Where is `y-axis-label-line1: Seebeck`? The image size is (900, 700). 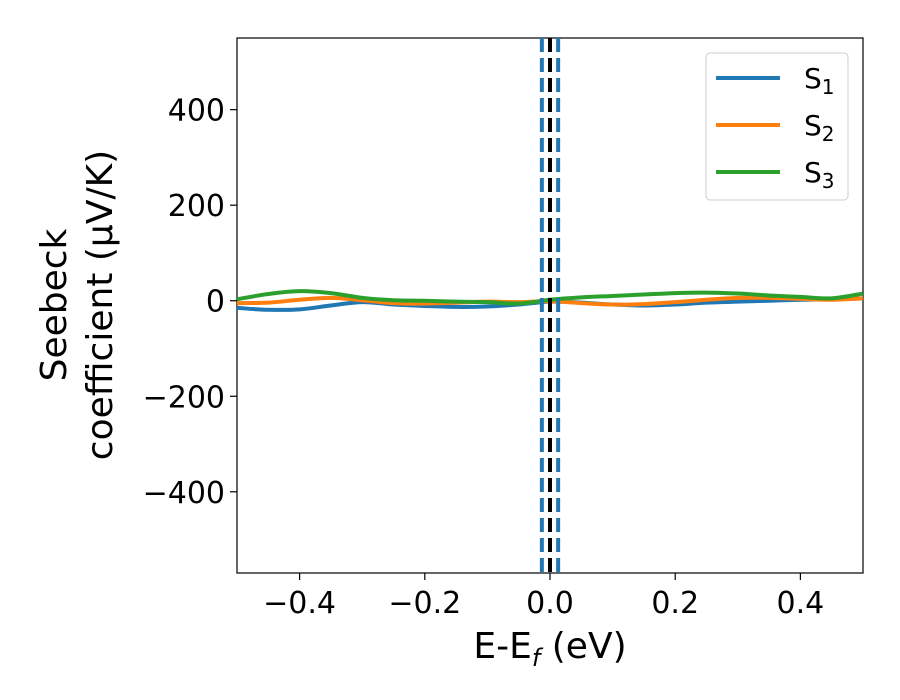
y-axis-label-line1: Seebeck is located at coordinates (54, 304).